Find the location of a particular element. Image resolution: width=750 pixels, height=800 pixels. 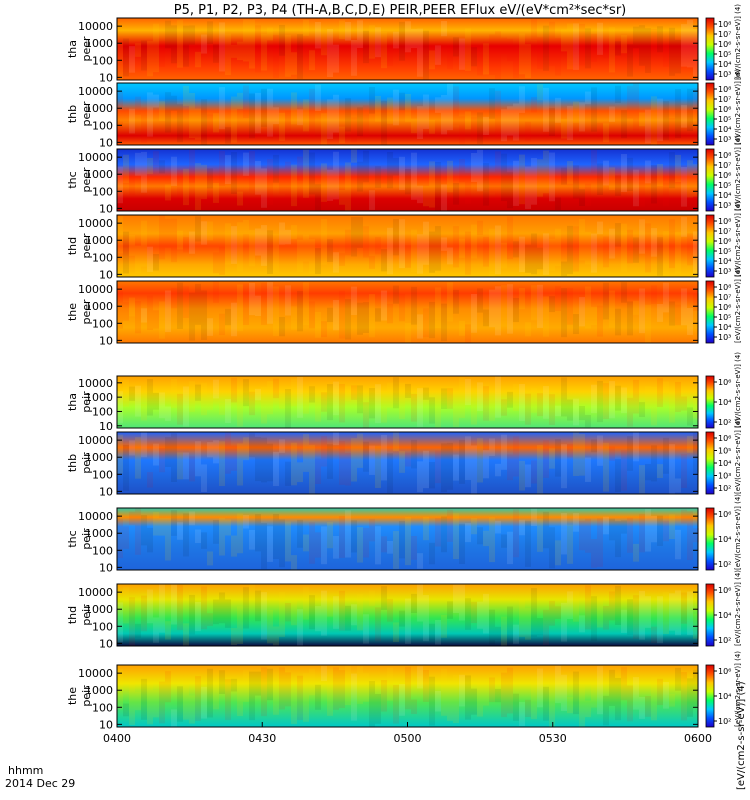

y-axis-the-peir: 10000 1000 100 10 is located at coordinates (388, 699).